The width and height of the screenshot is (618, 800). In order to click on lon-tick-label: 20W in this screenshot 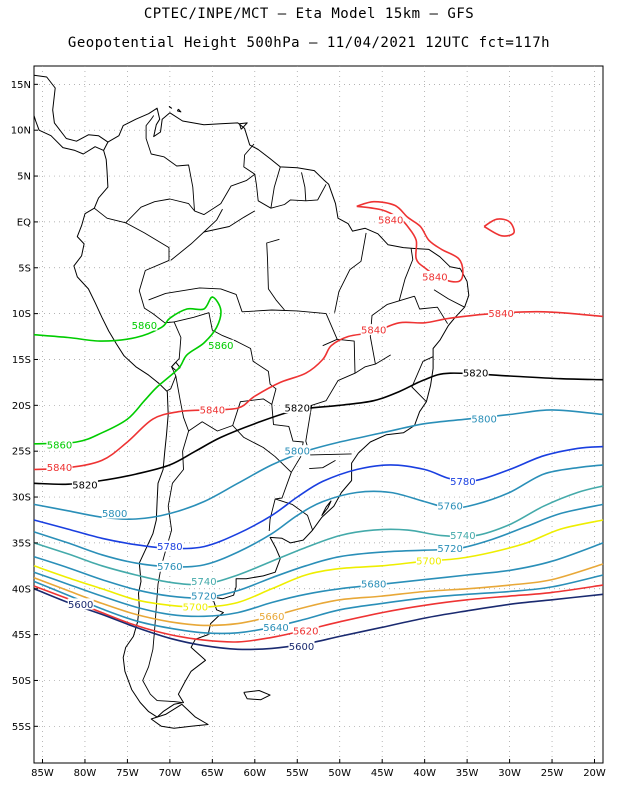, I will do `click(594, 773)`.